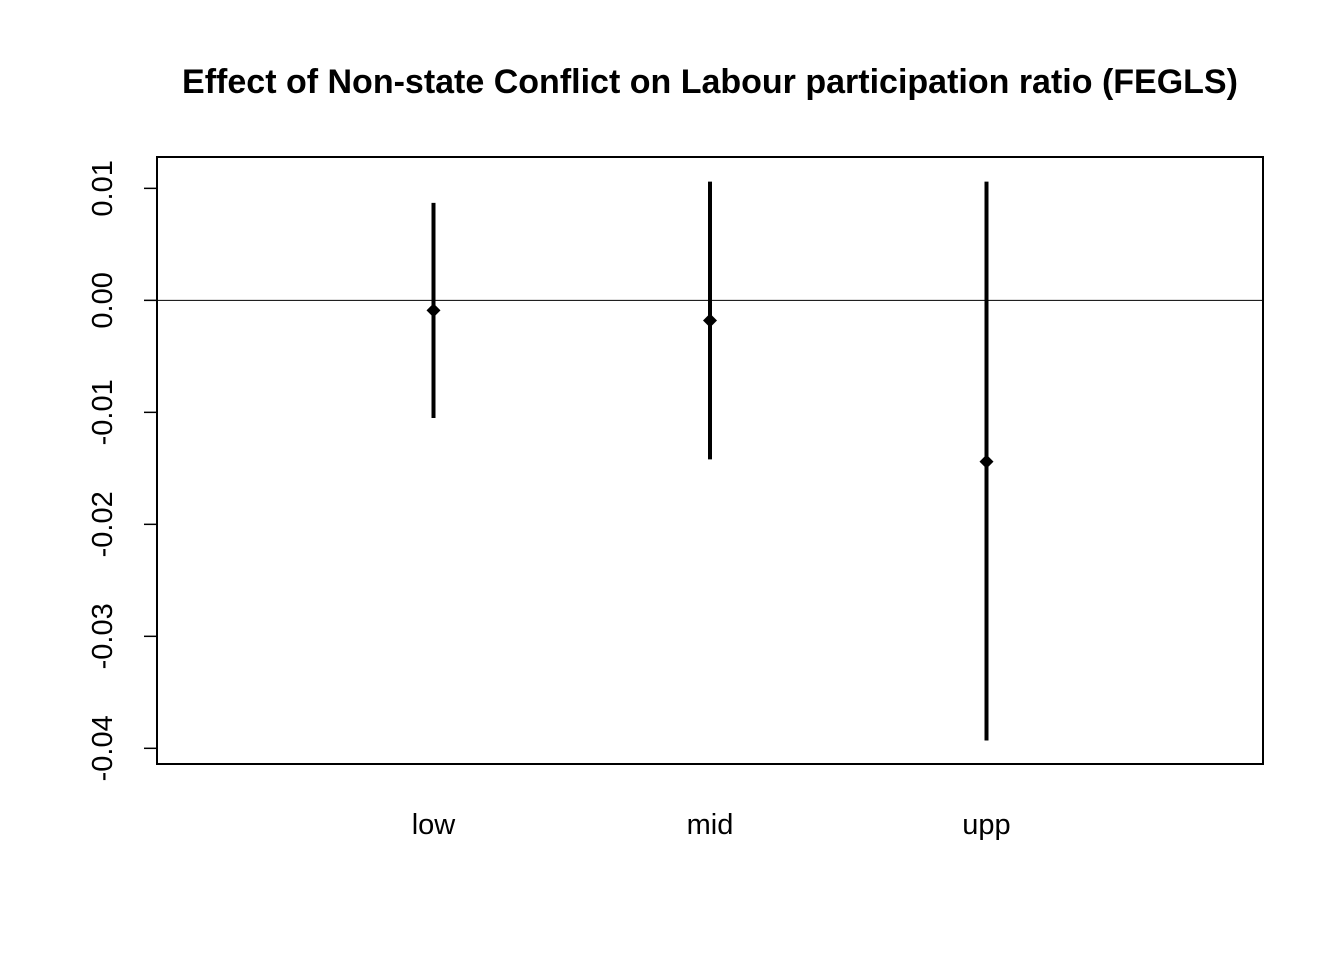 The image size is (1344, 960). I want to click on y-tick-label: -0.03, so click(103, 636).